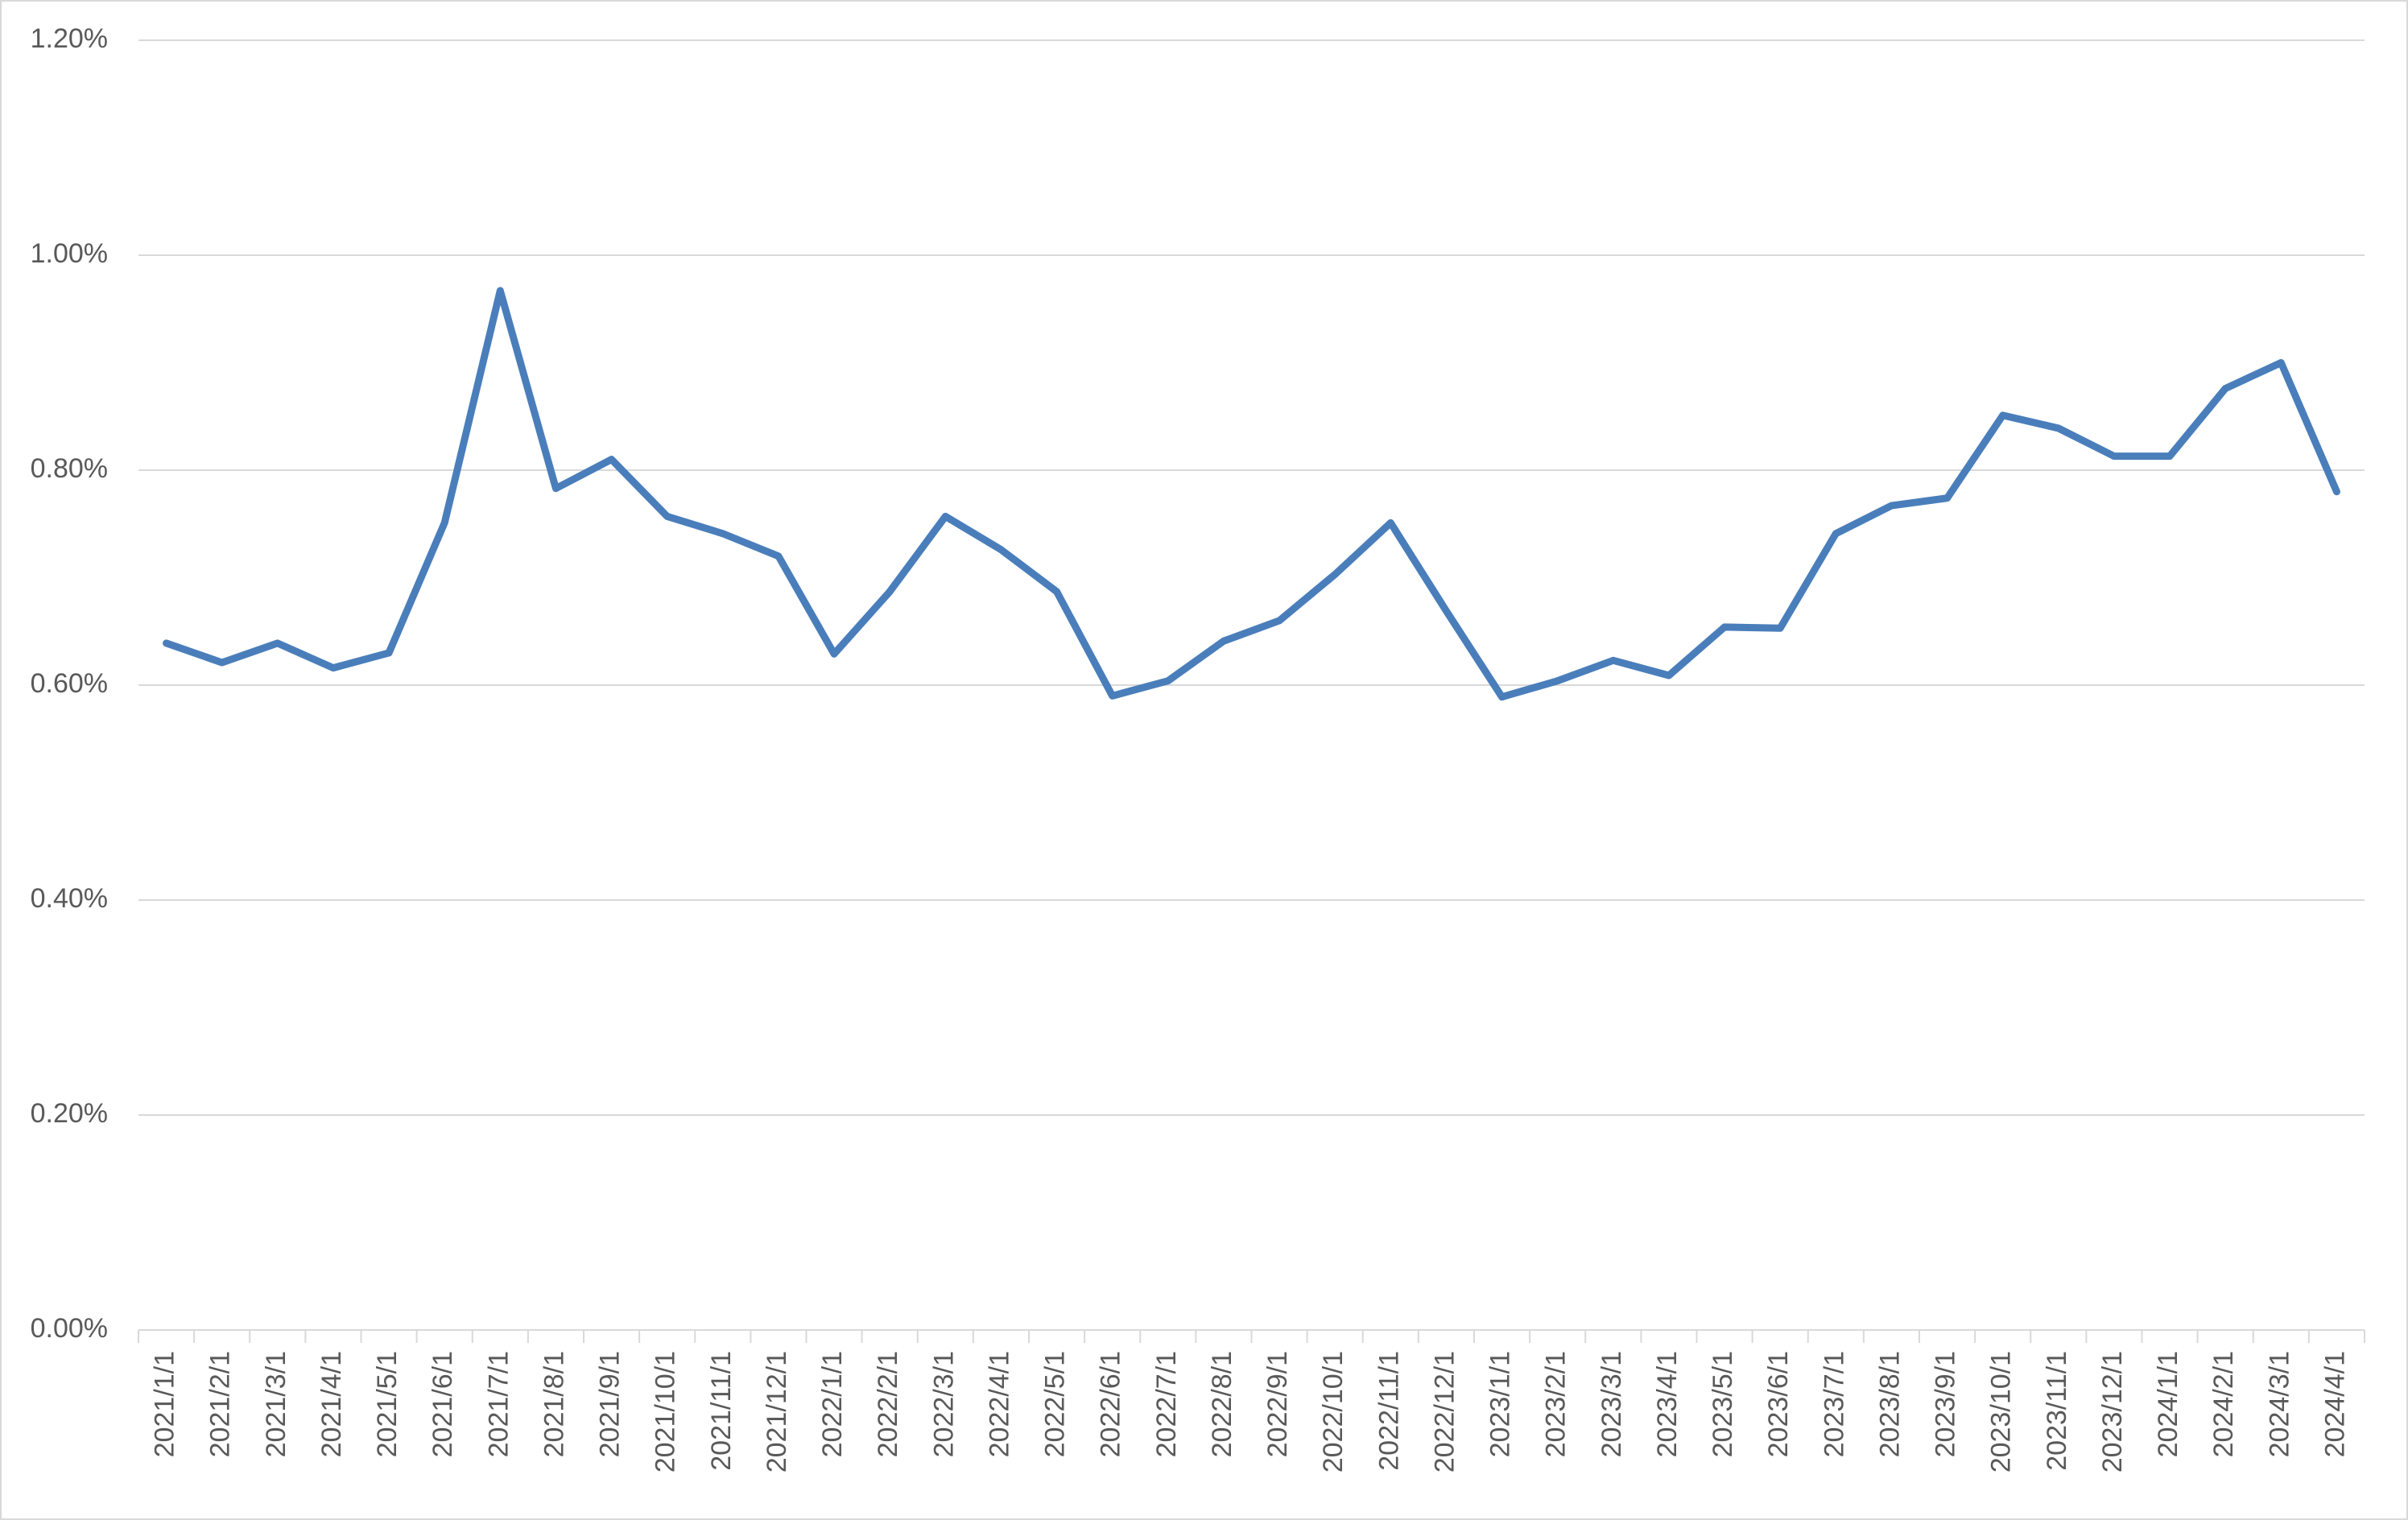 The height and width of the screenshot is (1520, 2408). I want to click on x-tick-label: 2023/11/1, so click(2057, 1411).